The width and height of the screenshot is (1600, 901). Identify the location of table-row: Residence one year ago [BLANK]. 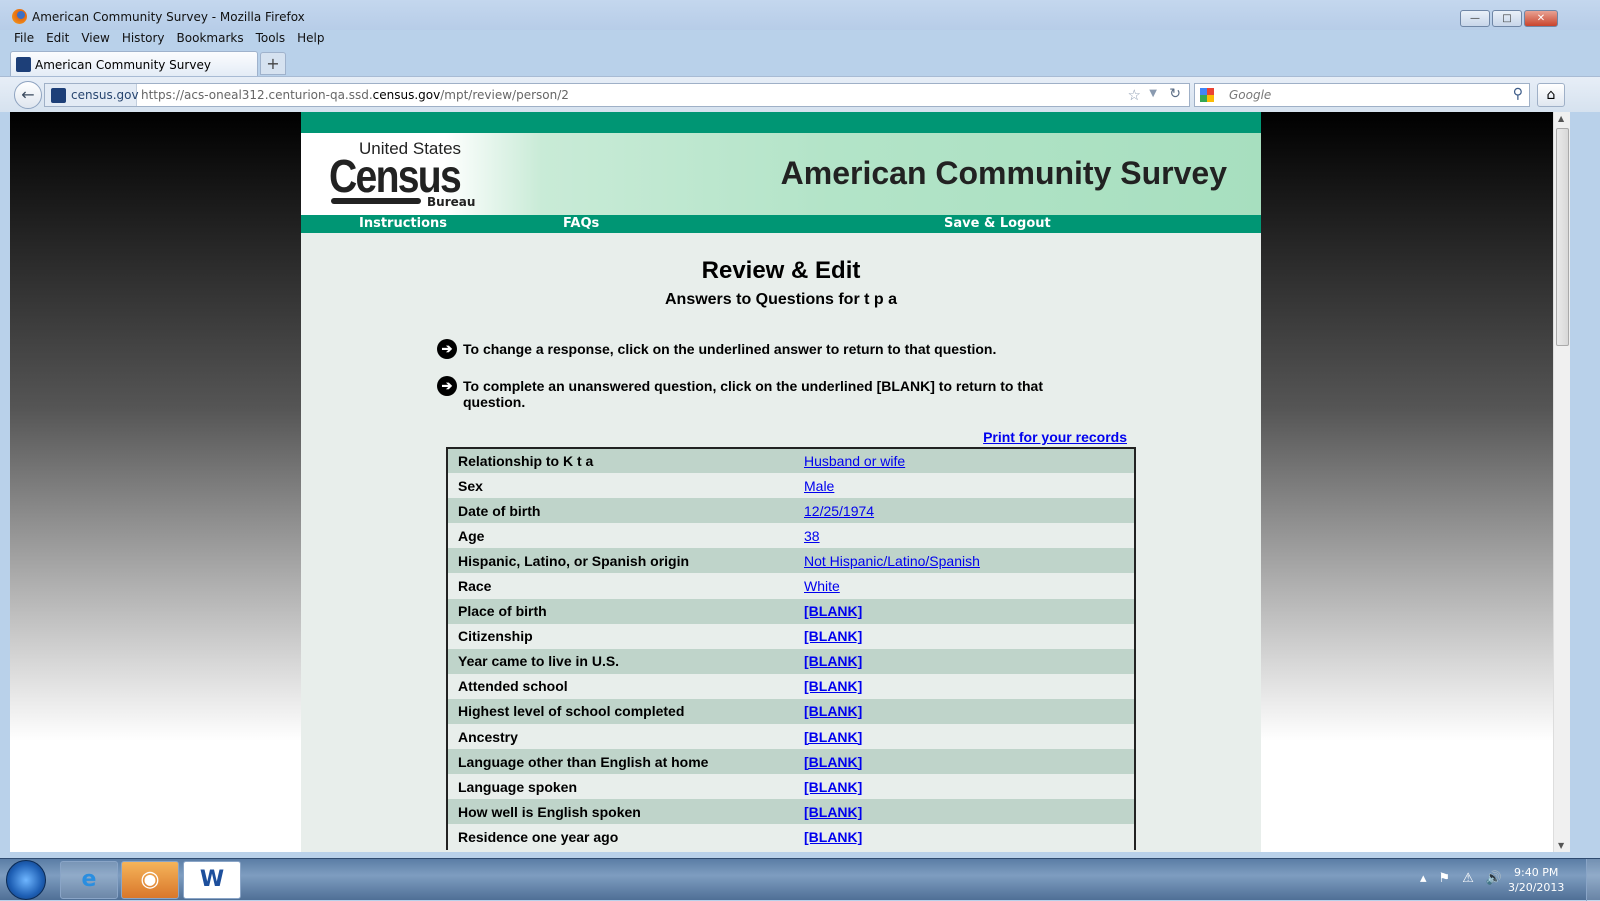
(791, 837).